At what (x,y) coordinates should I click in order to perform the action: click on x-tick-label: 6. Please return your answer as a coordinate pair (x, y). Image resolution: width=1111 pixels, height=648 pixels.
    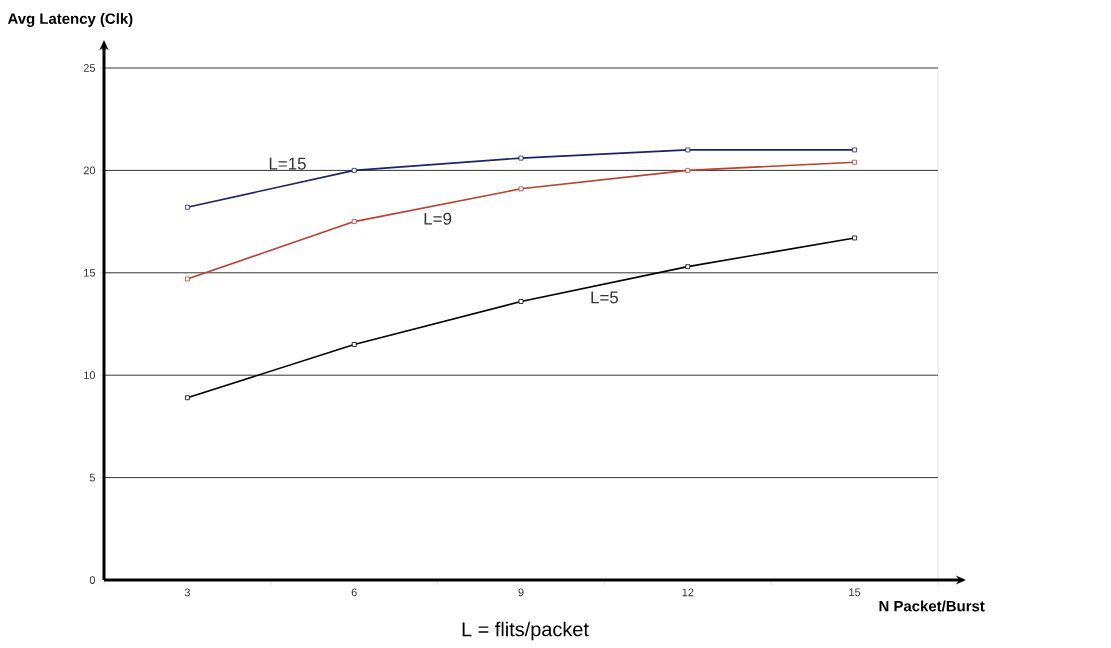
    Looking at the image, I should click on (354, 592).